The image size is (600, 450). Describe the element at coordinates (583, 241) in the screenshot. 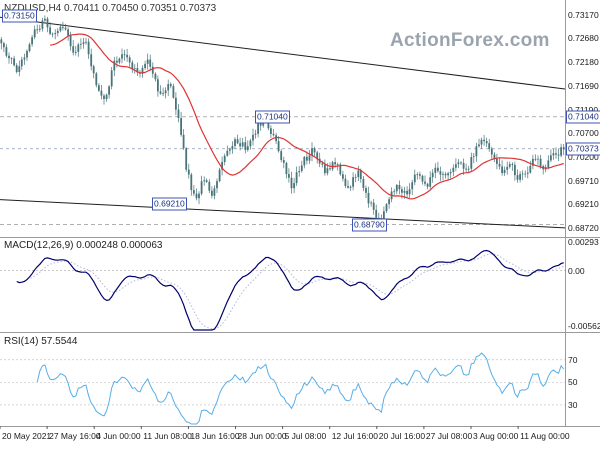

I see `macd-axis-label: 0.00293` at that location.